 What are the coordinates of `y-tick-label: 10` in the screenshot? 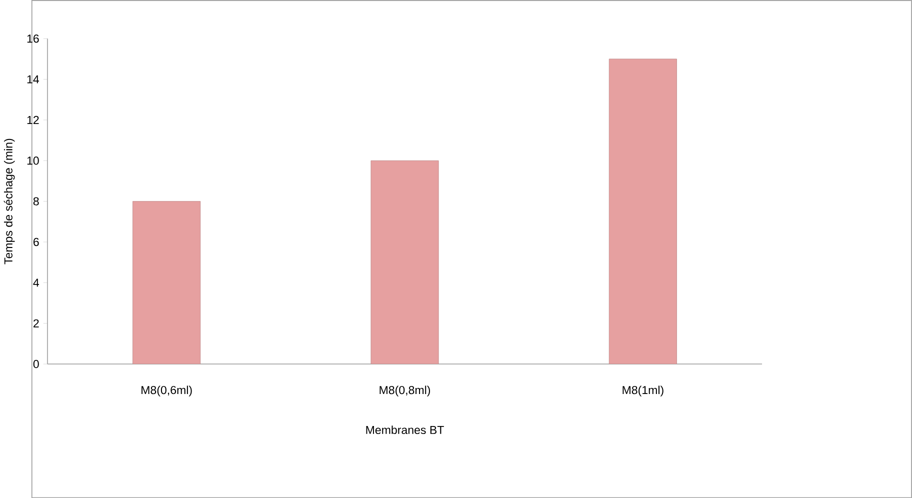 It's located at (33, 160).